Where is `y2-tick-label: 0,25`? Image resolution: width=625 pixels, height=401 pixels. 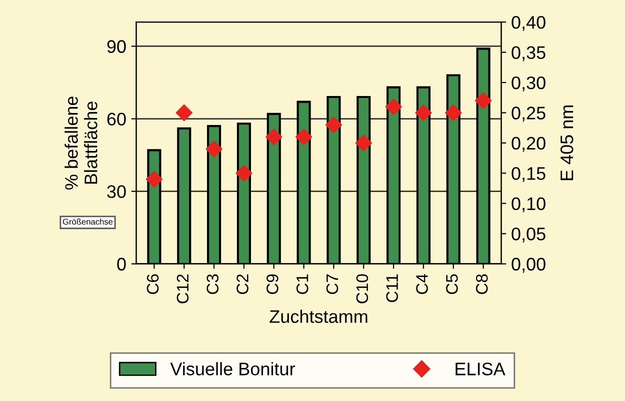
y2-tick-label: 0,25 is located at coordinates (529, 114).